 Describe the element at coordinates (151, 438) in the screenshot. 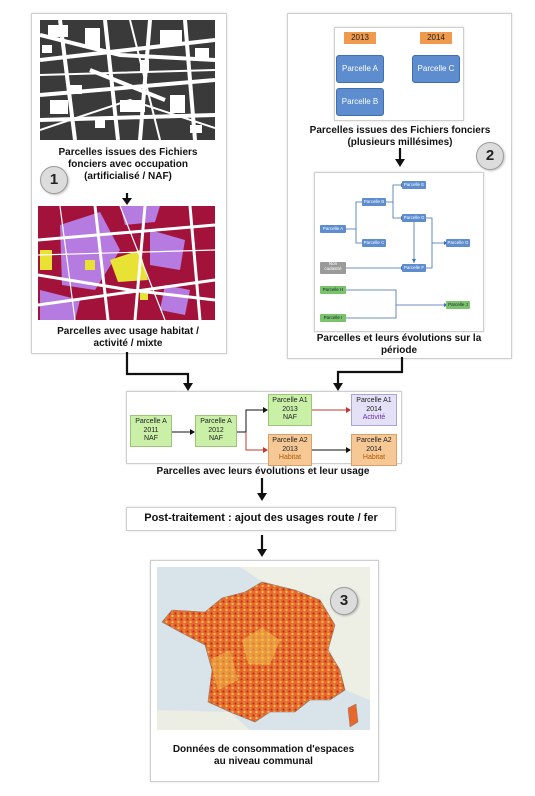

I see `evo-a-2011-usage: NAF` at that location.